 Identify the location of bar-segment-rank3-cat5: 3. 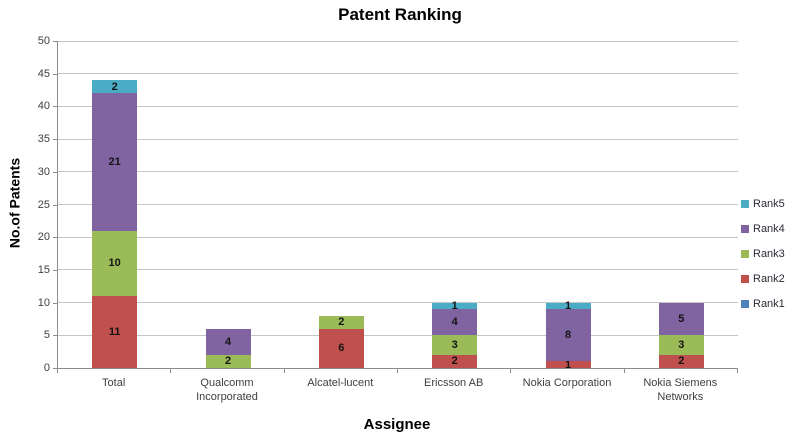
(681, 345).